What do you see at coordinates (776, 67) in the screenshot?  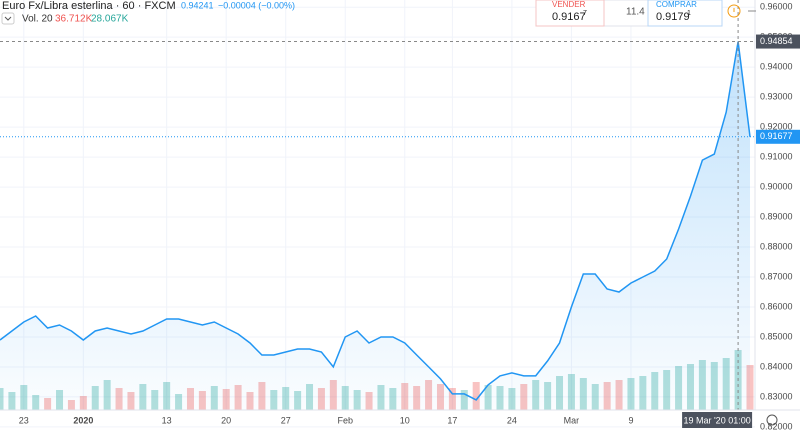 I see `y-tick-label: 0.94000` at bounding box center [776, 67].